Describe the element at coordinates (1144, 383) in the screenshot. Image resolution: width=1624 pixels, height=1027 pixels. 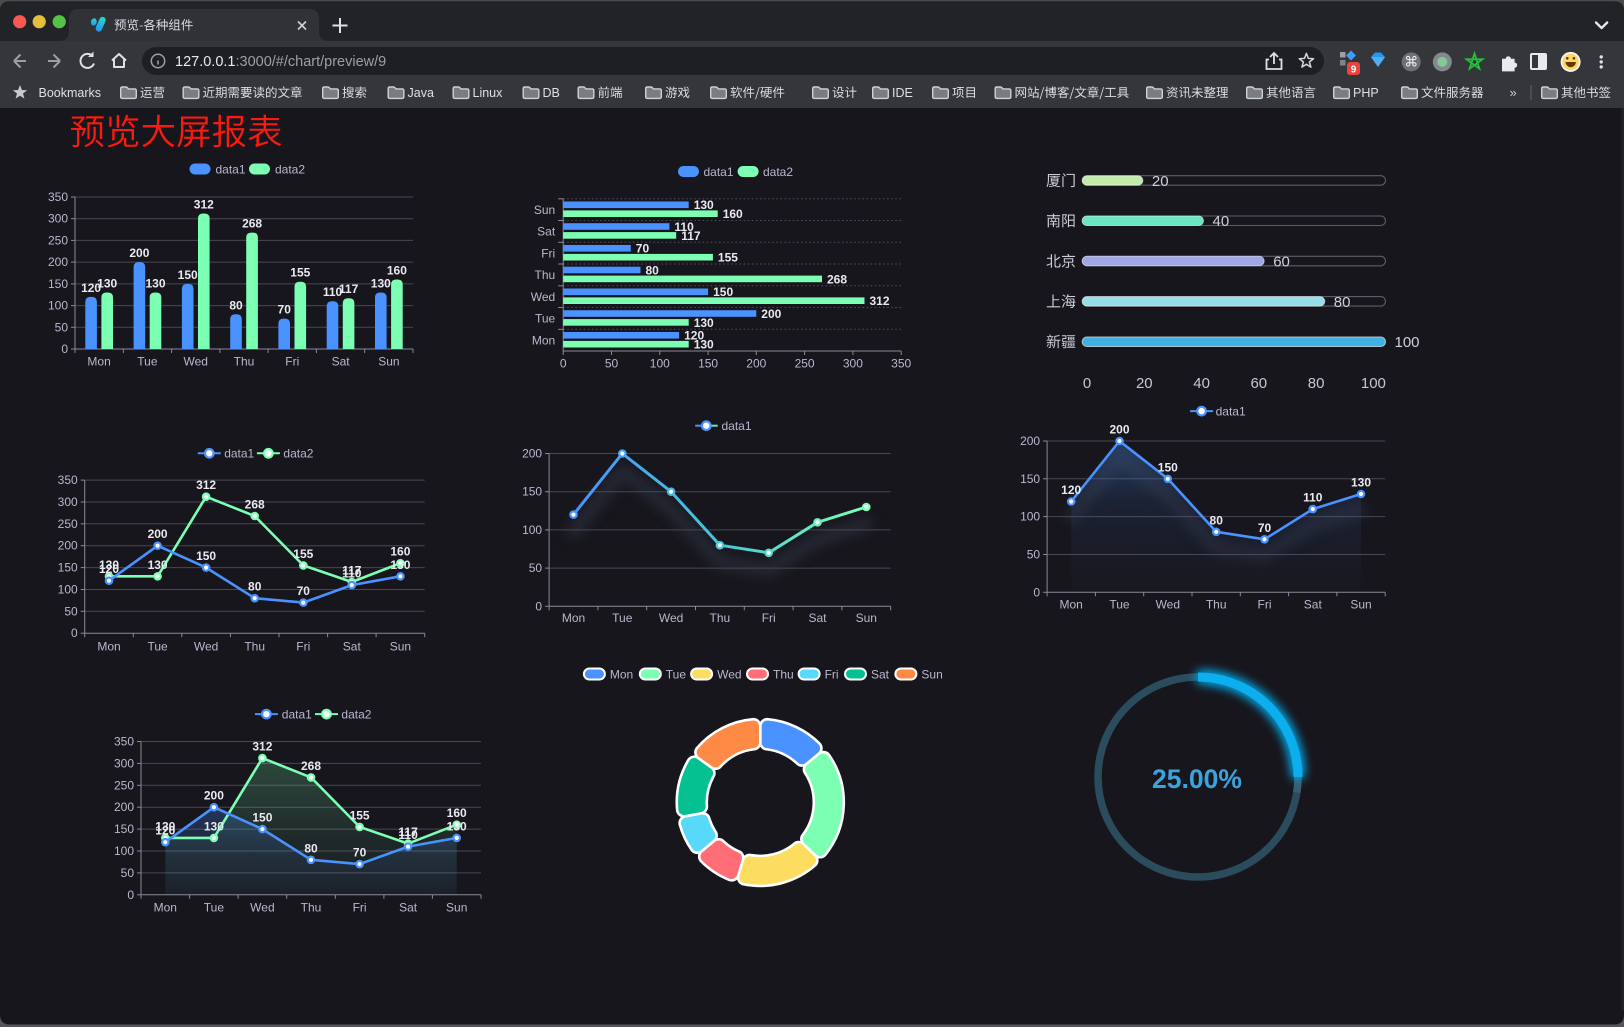
I see `svg-text: 20` at that location.